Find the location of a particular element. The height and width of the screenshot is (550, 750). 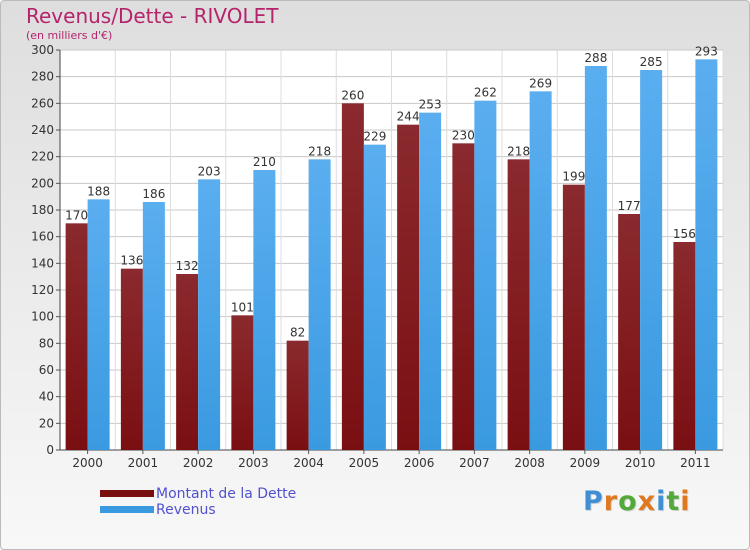

logo-letter: t is located at coordinates (673, 501).